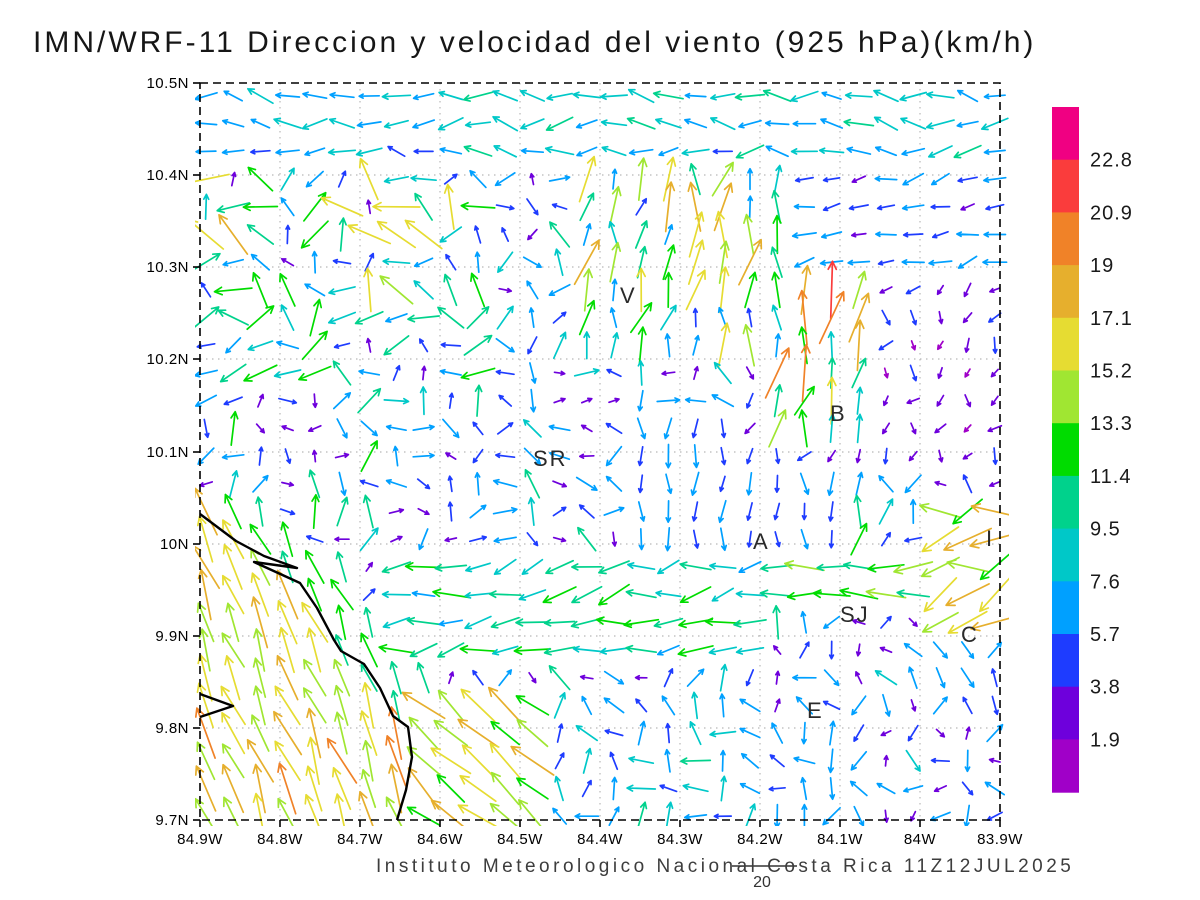 The height and width of the screenshot is (900, 1200). Describe the element at coordinates (1110, 477) in the screenshot. I see `colorbar-label: 11.4` at that location.